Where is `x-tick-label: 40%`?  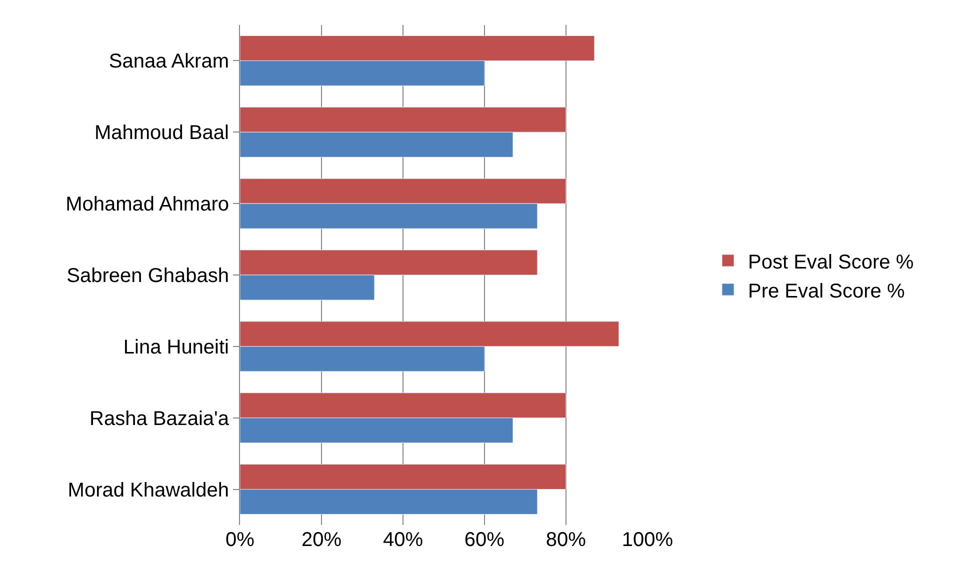
x-tick-label: 40% is located at coordinates (403, 540).